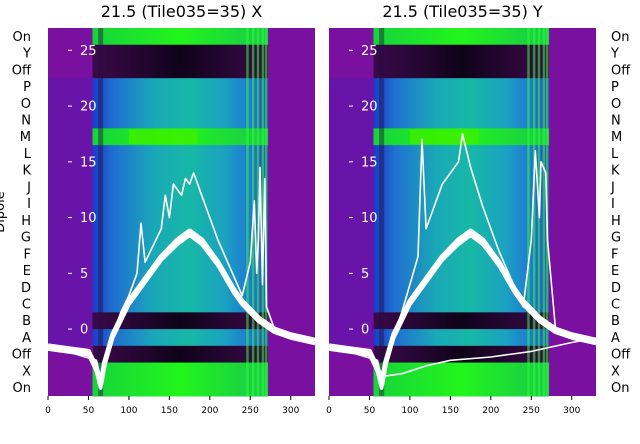 This screenshot has width=640, height=444. I want to click on y-tick-label: 5, so click(365, 274).